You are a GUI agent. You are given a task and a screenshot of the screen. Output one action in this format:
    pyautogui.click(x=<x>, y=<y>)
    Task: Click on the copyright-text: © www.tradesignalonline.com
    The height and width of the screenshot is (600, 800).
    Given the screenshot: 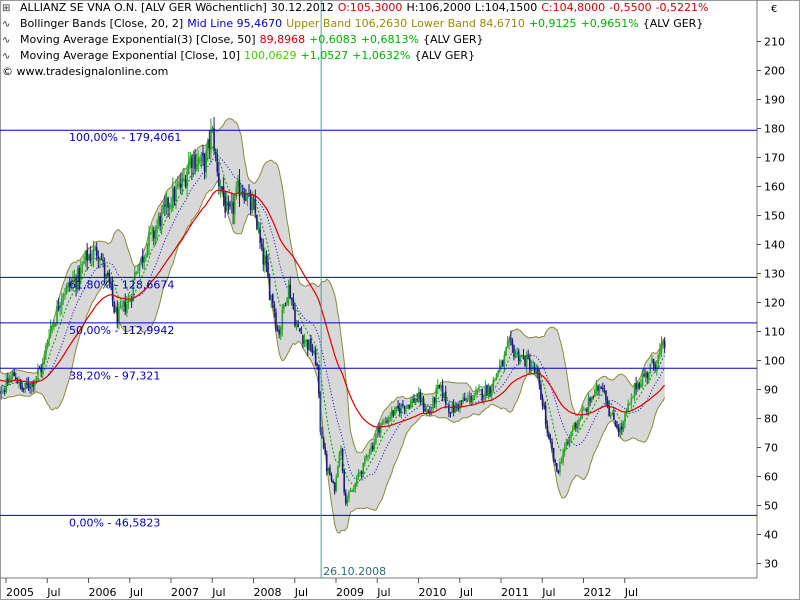 What is the action you would take?
    pyautogui.click(x=85, y=71)
    